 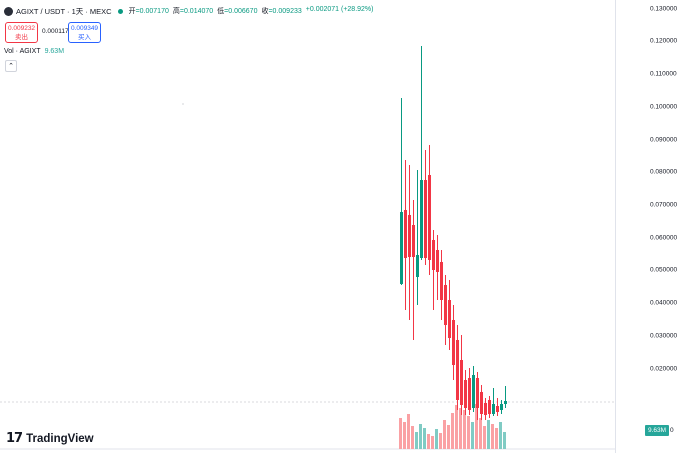 I want to click on high-label: 高, so click(x=176, y=11).